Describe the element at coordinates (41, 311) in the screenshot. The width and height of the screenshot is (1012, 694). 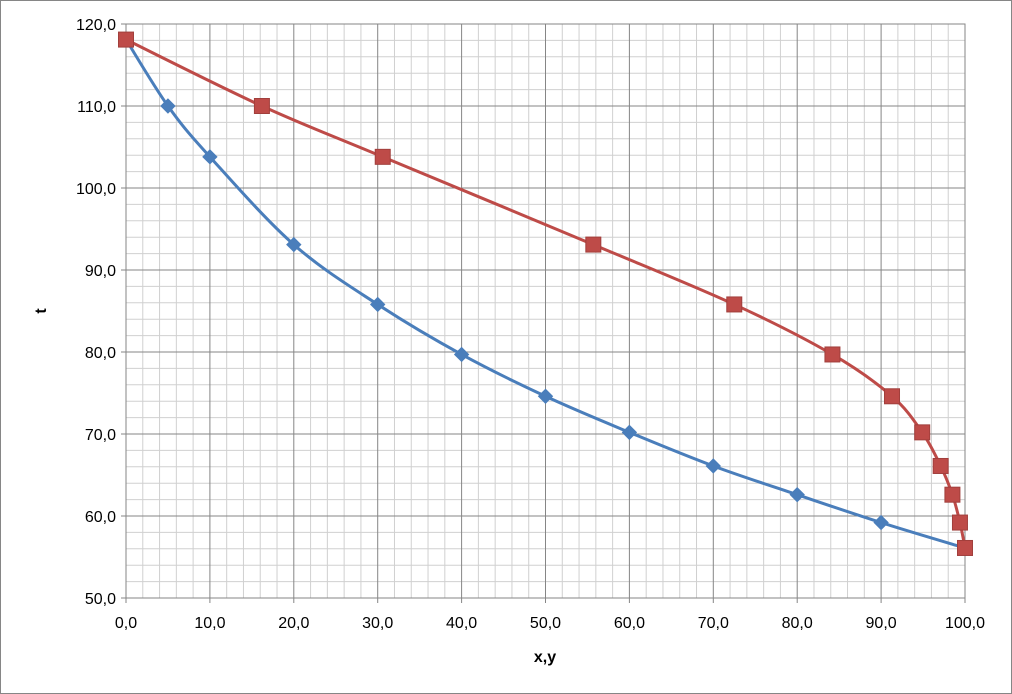
I see `y-axis-title: t` at that location.